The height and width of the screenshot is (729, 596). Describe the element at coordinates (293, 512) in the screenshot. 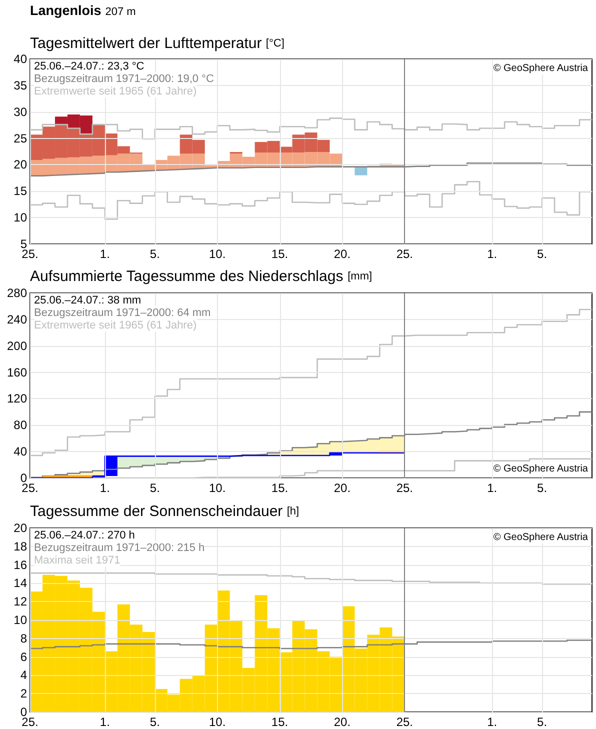

I see `y-axis-title: [h]` at that location.